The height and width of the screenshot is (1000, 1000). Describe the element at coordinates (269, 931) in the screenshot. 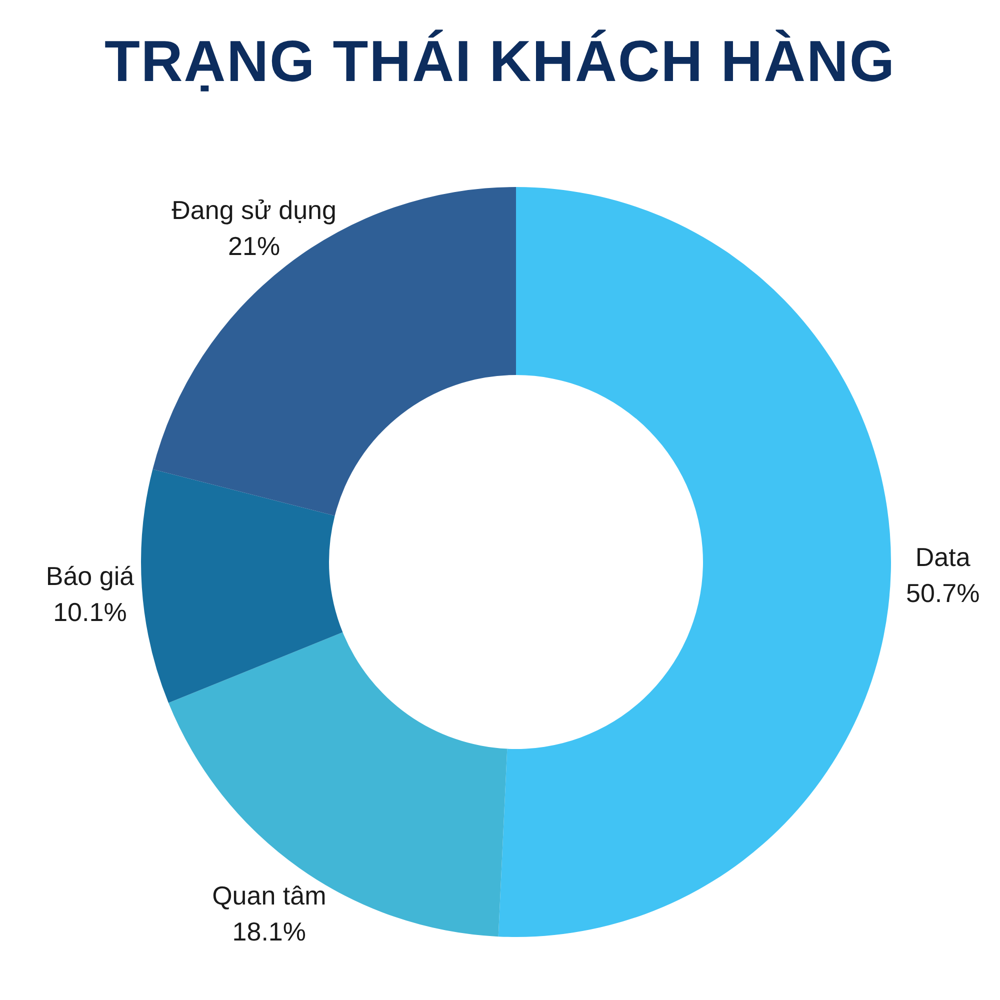

I see `data-label: 18.1%` at that location.